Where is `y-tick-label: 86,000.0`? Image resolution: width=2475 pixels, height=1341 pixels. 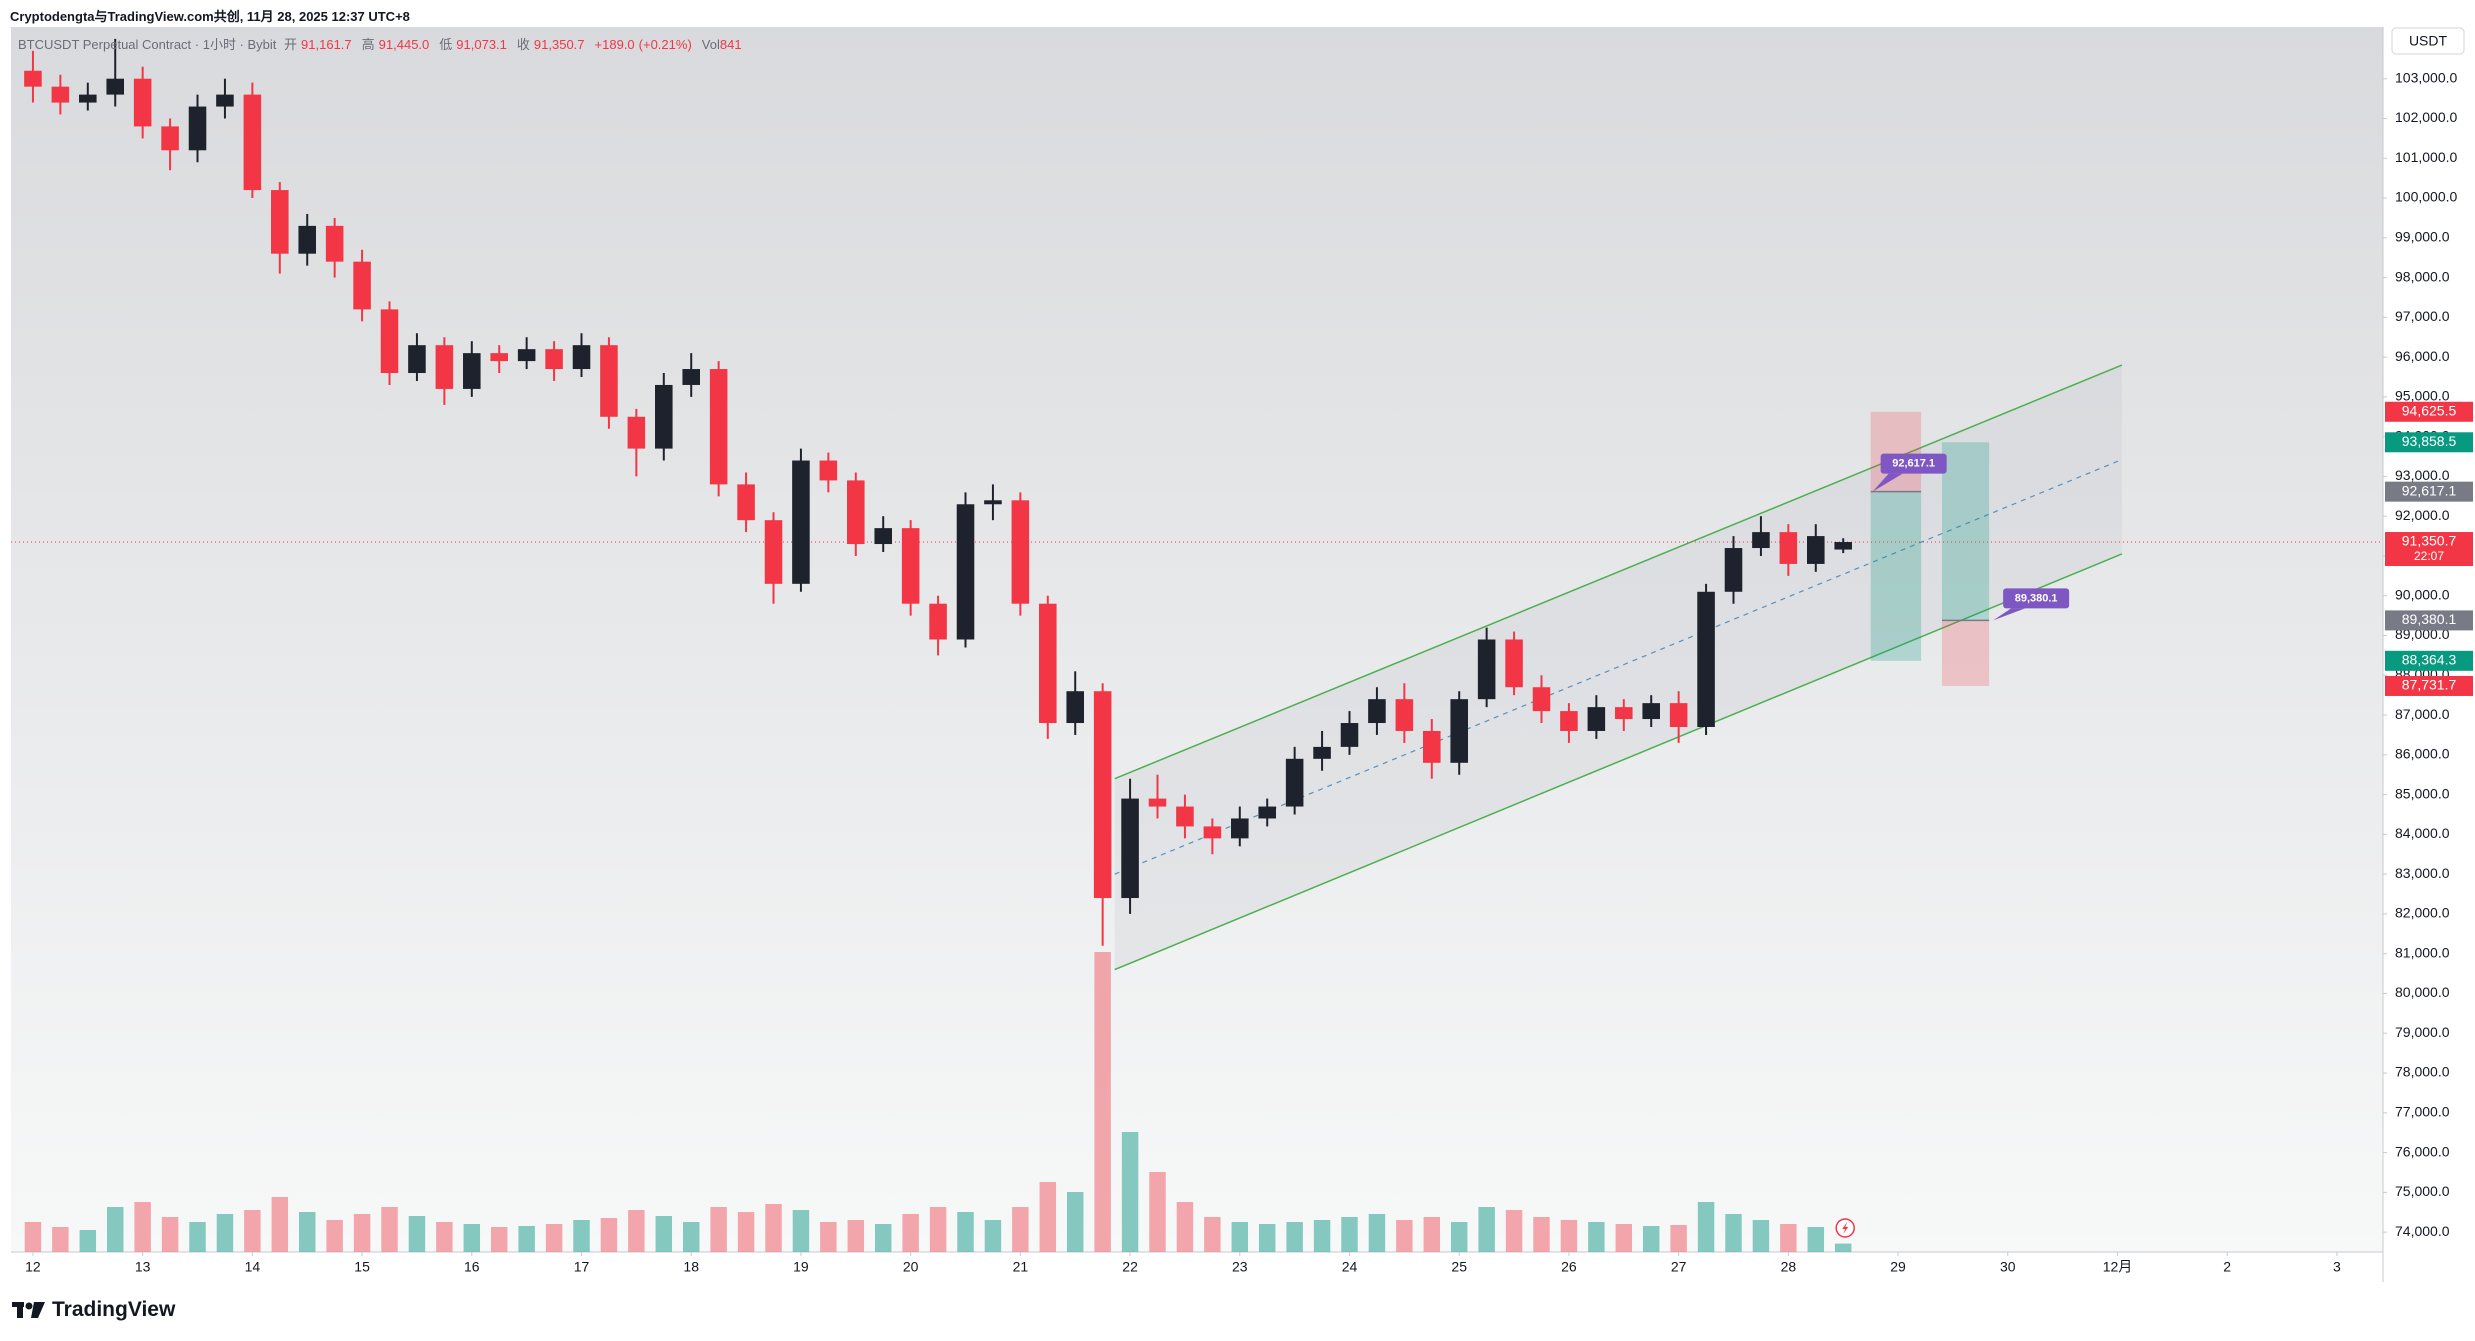 y-tick-label: 86,000.0 is located at coordinates (2422, 754).